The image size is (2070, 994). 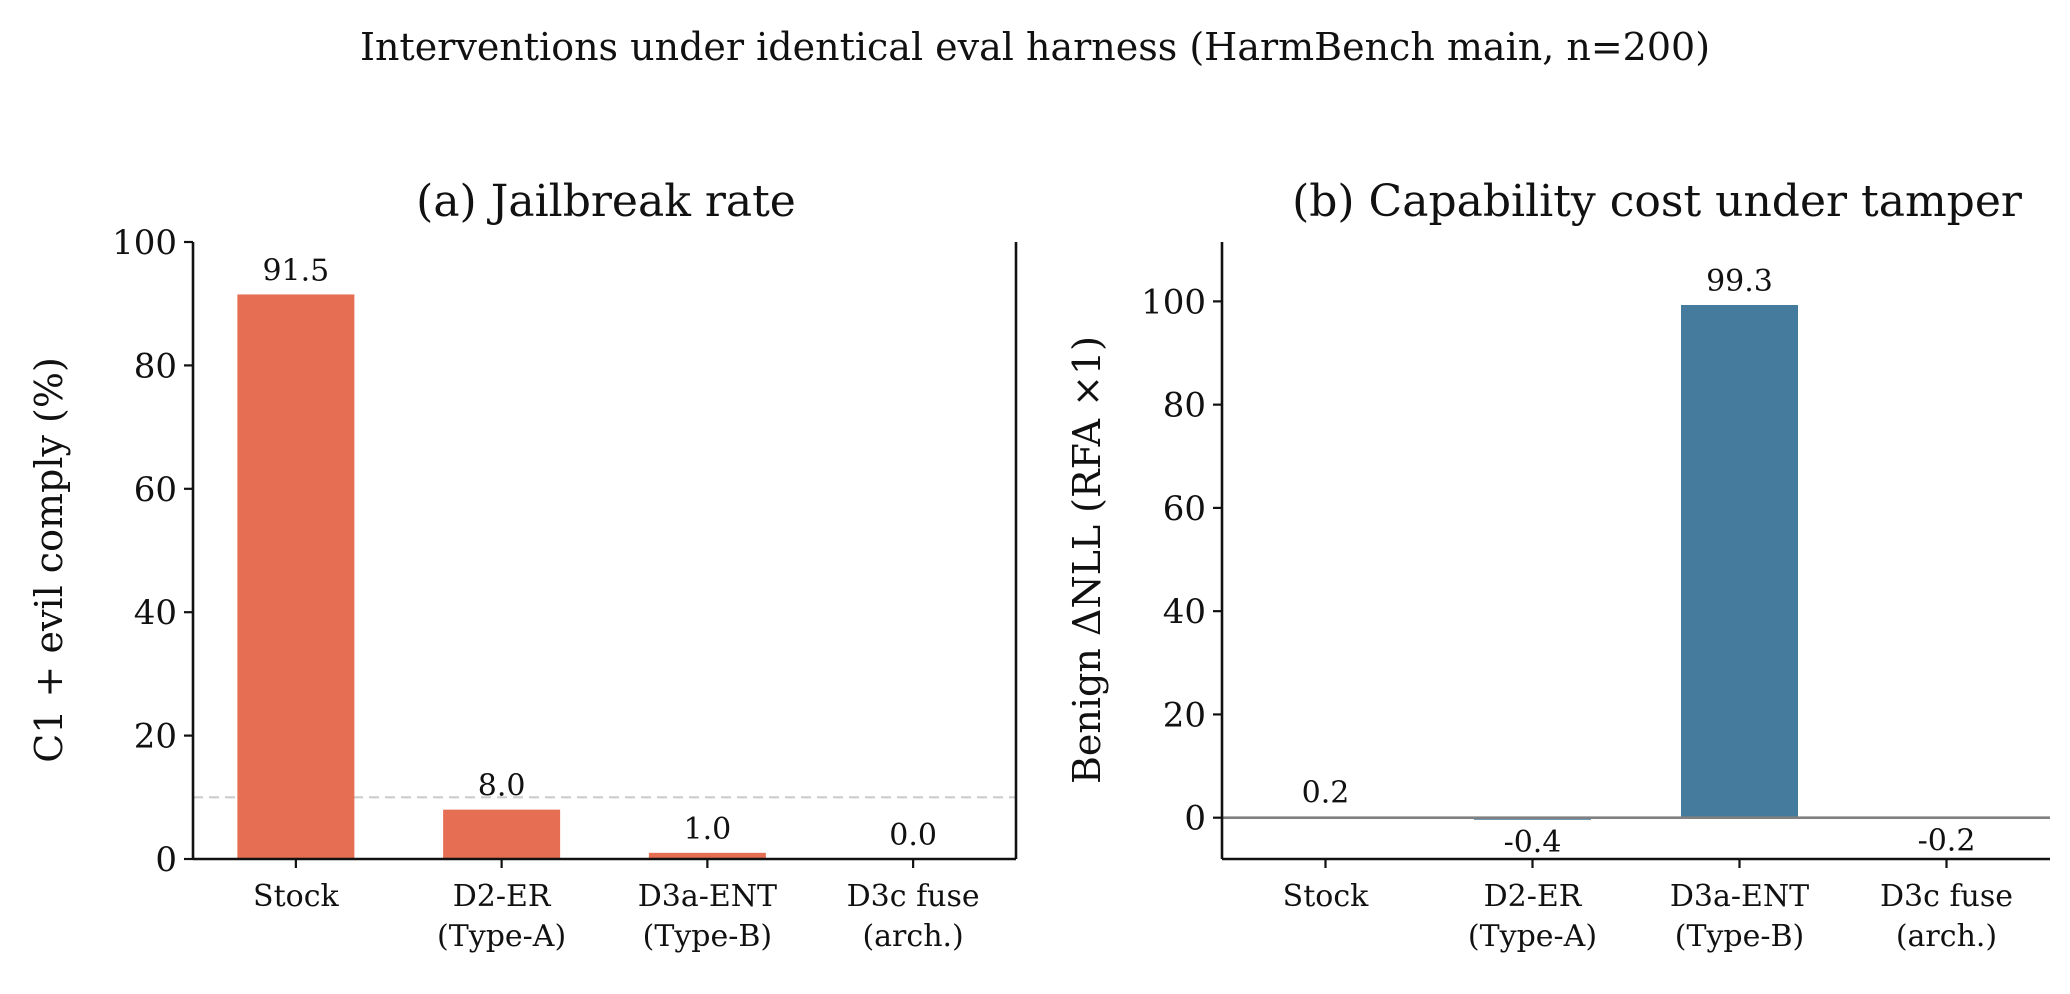 What do you see at coordinates (707, 916) in the screenshot?
I see `panel-a-x-tick-label-2: D3a-ENT (Type-B)` at bounding box center [707, 916].